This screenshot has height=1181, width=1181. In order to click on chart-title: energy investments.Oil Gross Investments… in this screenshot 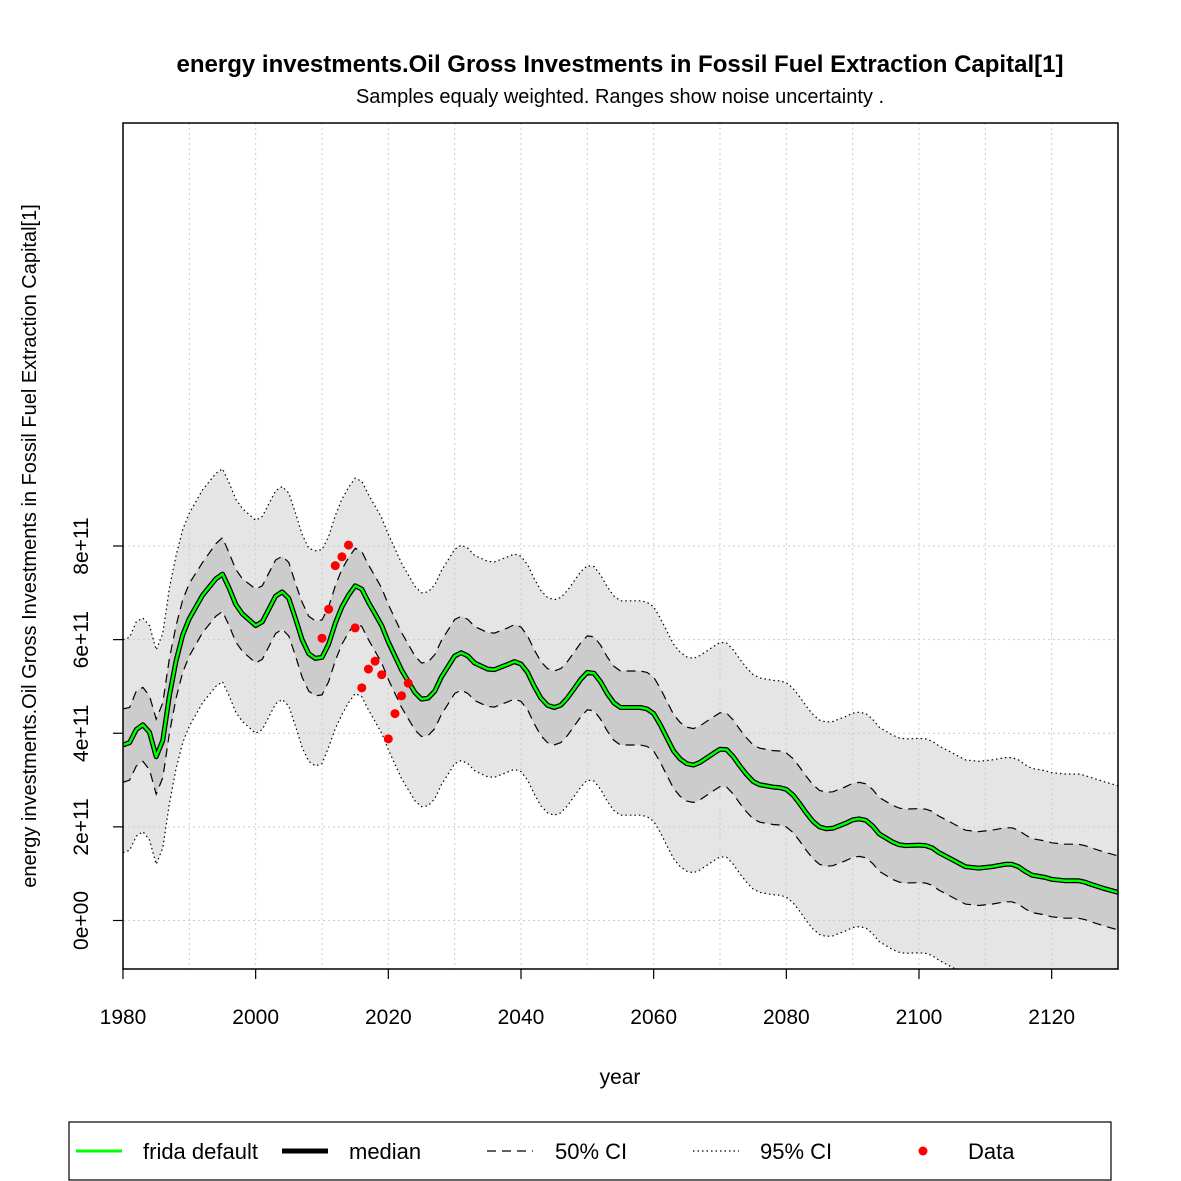, I will do `click(620, 64)`.